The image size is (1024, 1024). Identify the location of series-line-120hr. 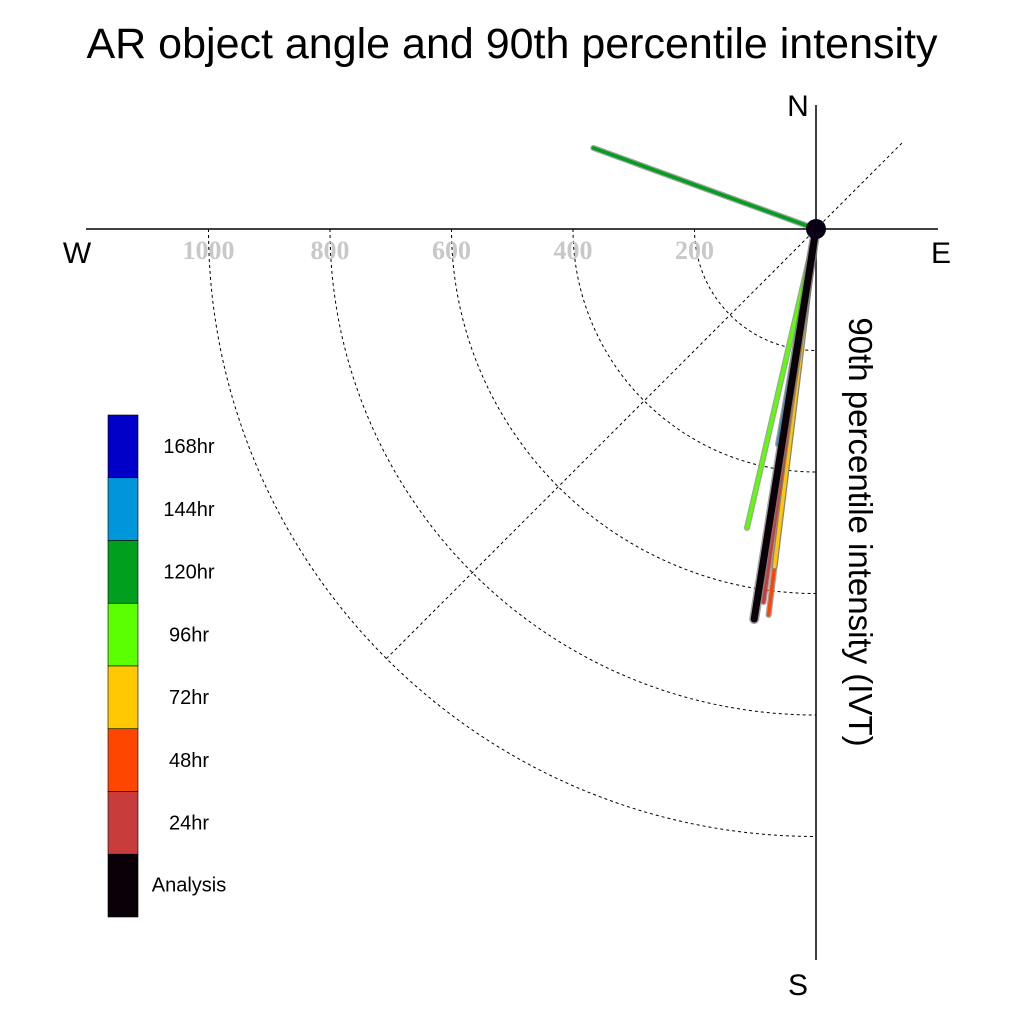
(704, 188).